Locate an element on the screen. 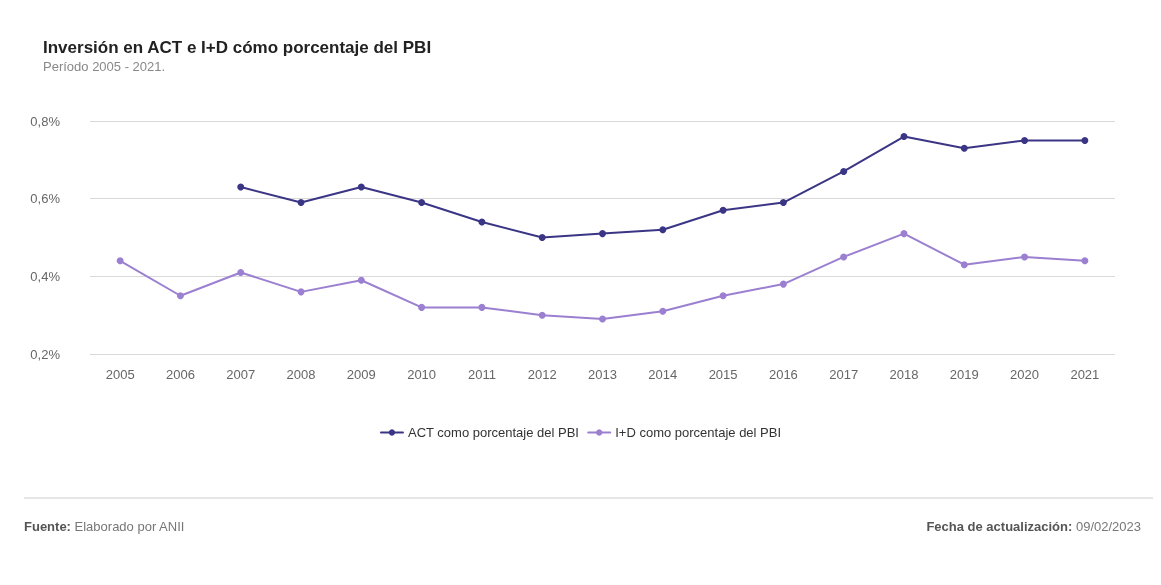 The height and width of the screenshot is (585, 1161). x-tick-label: 2019 is located at coordinates (964, 374).